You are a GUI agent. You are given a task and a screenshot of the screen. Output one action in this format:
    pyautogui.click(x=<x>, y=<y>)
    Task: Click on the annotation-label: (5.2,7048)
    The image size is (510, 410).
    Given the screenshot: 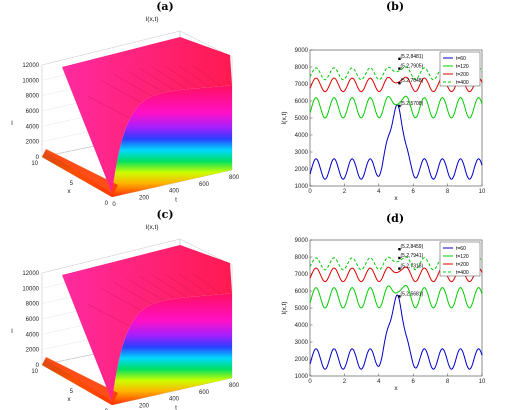 What is the action you would take?
    pyautogui.click(x=411, y=81)
    